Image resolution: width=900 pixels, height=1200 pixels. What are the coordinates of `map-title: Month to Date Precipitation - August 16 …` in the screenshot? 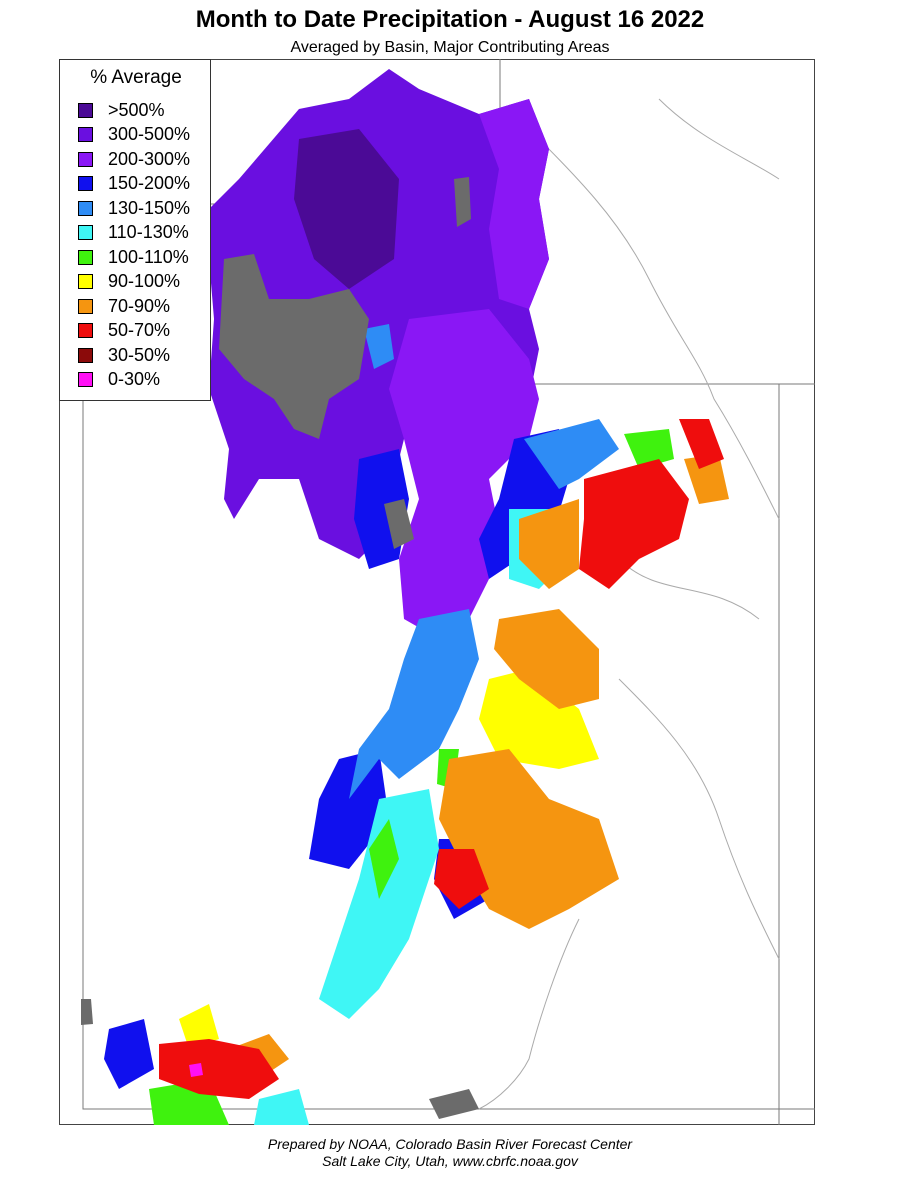 It's located at (450, 19).